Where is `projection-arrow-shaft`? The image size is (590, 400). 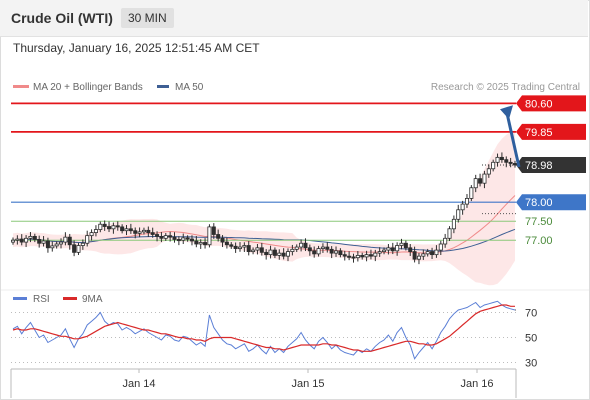
projection-arrow-shaft is located at coordinates (513, 140).